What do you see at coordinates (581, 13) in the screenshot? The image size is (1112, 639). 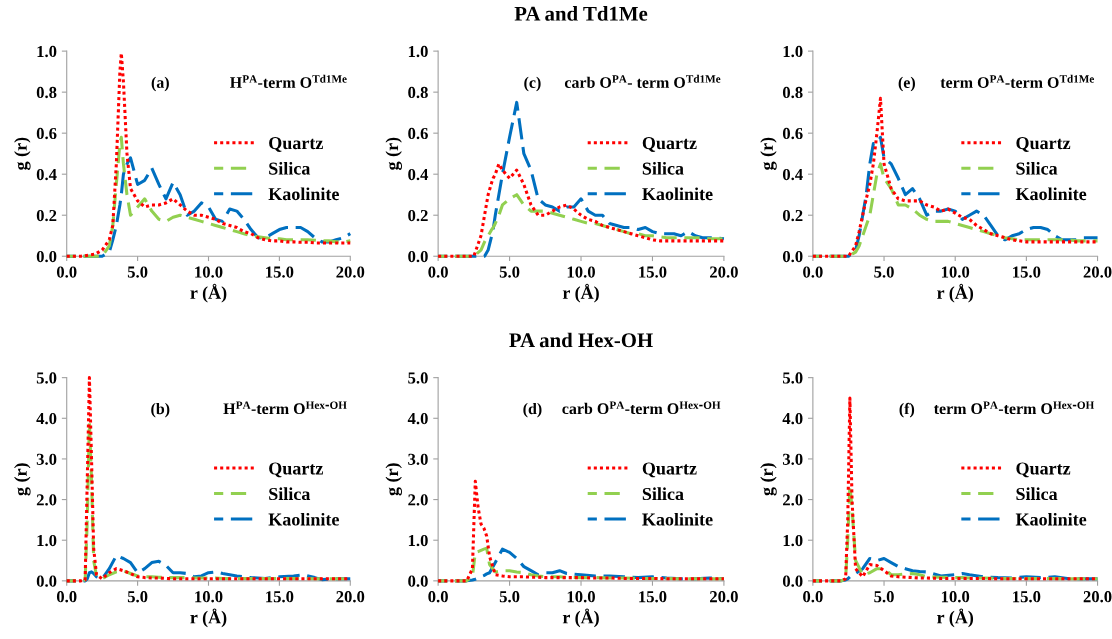 I see `chart-title: PA and Td1Me` at bounding box center [581, 13].